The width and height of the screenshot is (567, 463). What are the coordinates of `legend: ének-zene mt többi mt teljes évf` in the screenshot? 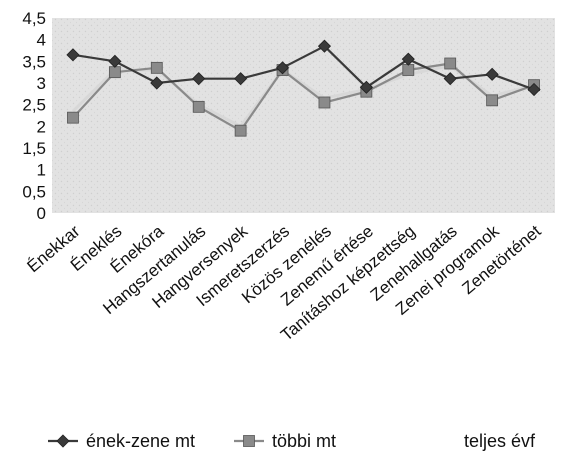 It's located at (292, 441).